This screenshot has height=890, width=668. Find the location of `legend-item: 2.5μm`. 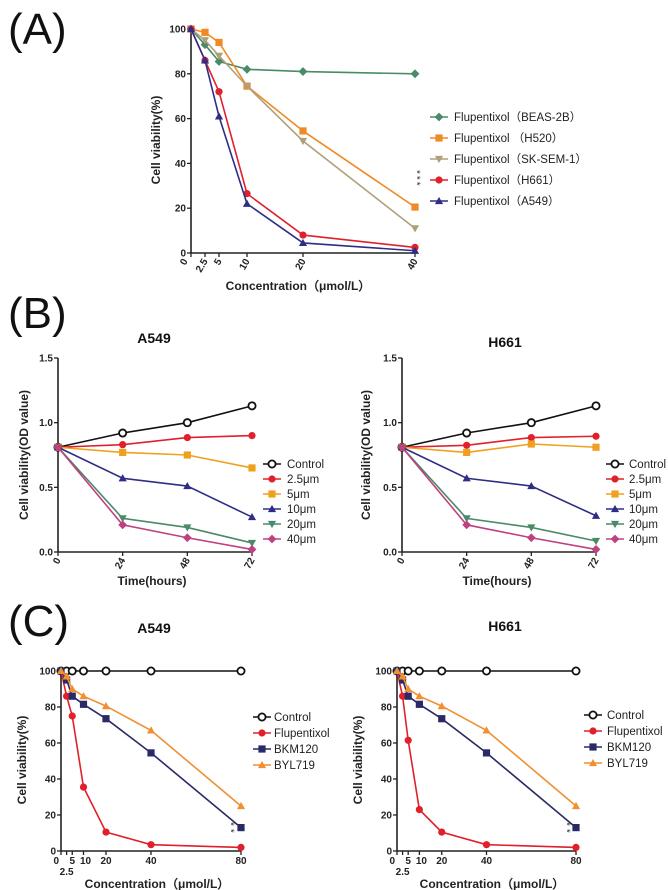

legend-item: 2.5μm is located at coordinates (633, 480).